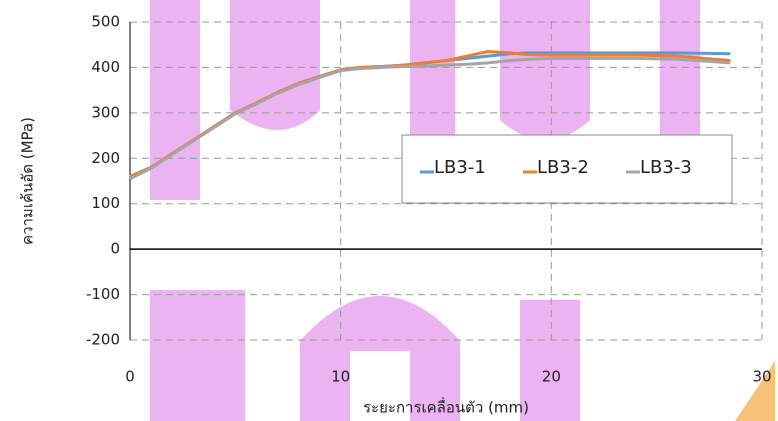 Image resolution: width=778 pixels, height=421 pixels. Describe the element at coordinates (130, 377) in the screenshot. I see `x-tick-label: 0` at that location.